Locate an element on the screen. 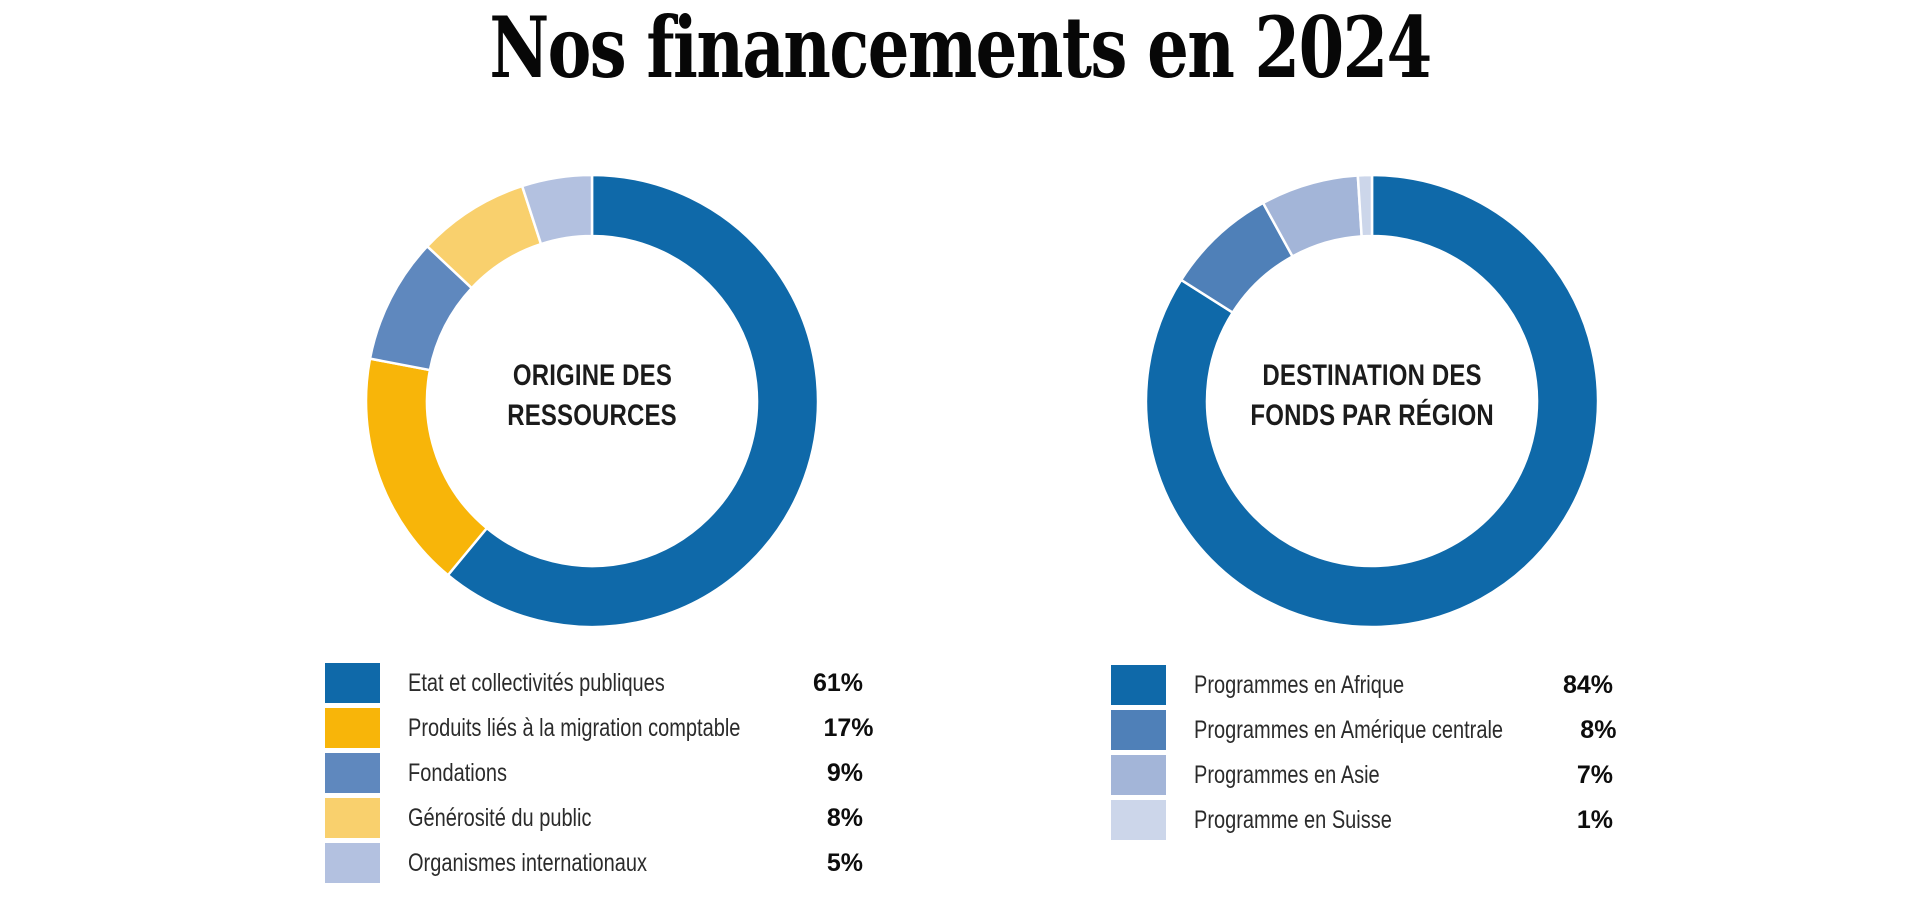  legend-label: Produits liés à la migration comptable is located at coordinates (574, 727).